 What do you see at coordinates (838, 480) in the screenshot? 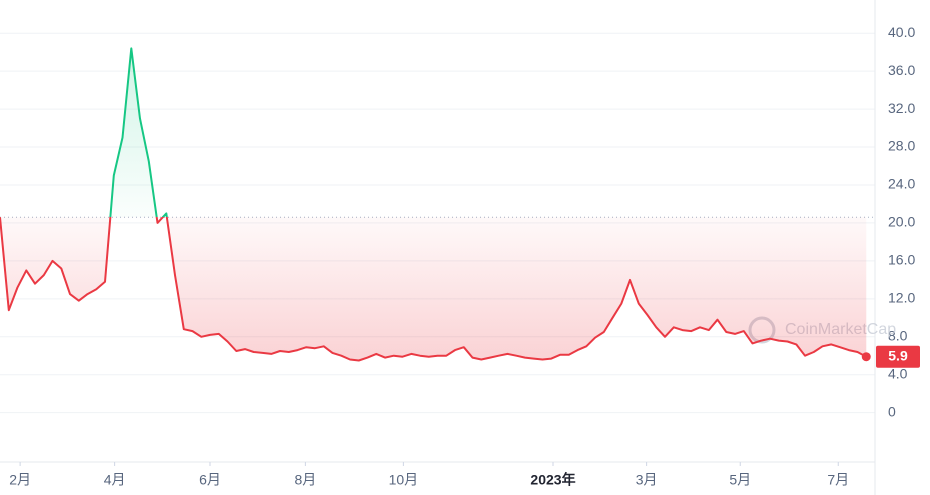
I see `x-tick-label: 7月` at bounding box center [838, 480].